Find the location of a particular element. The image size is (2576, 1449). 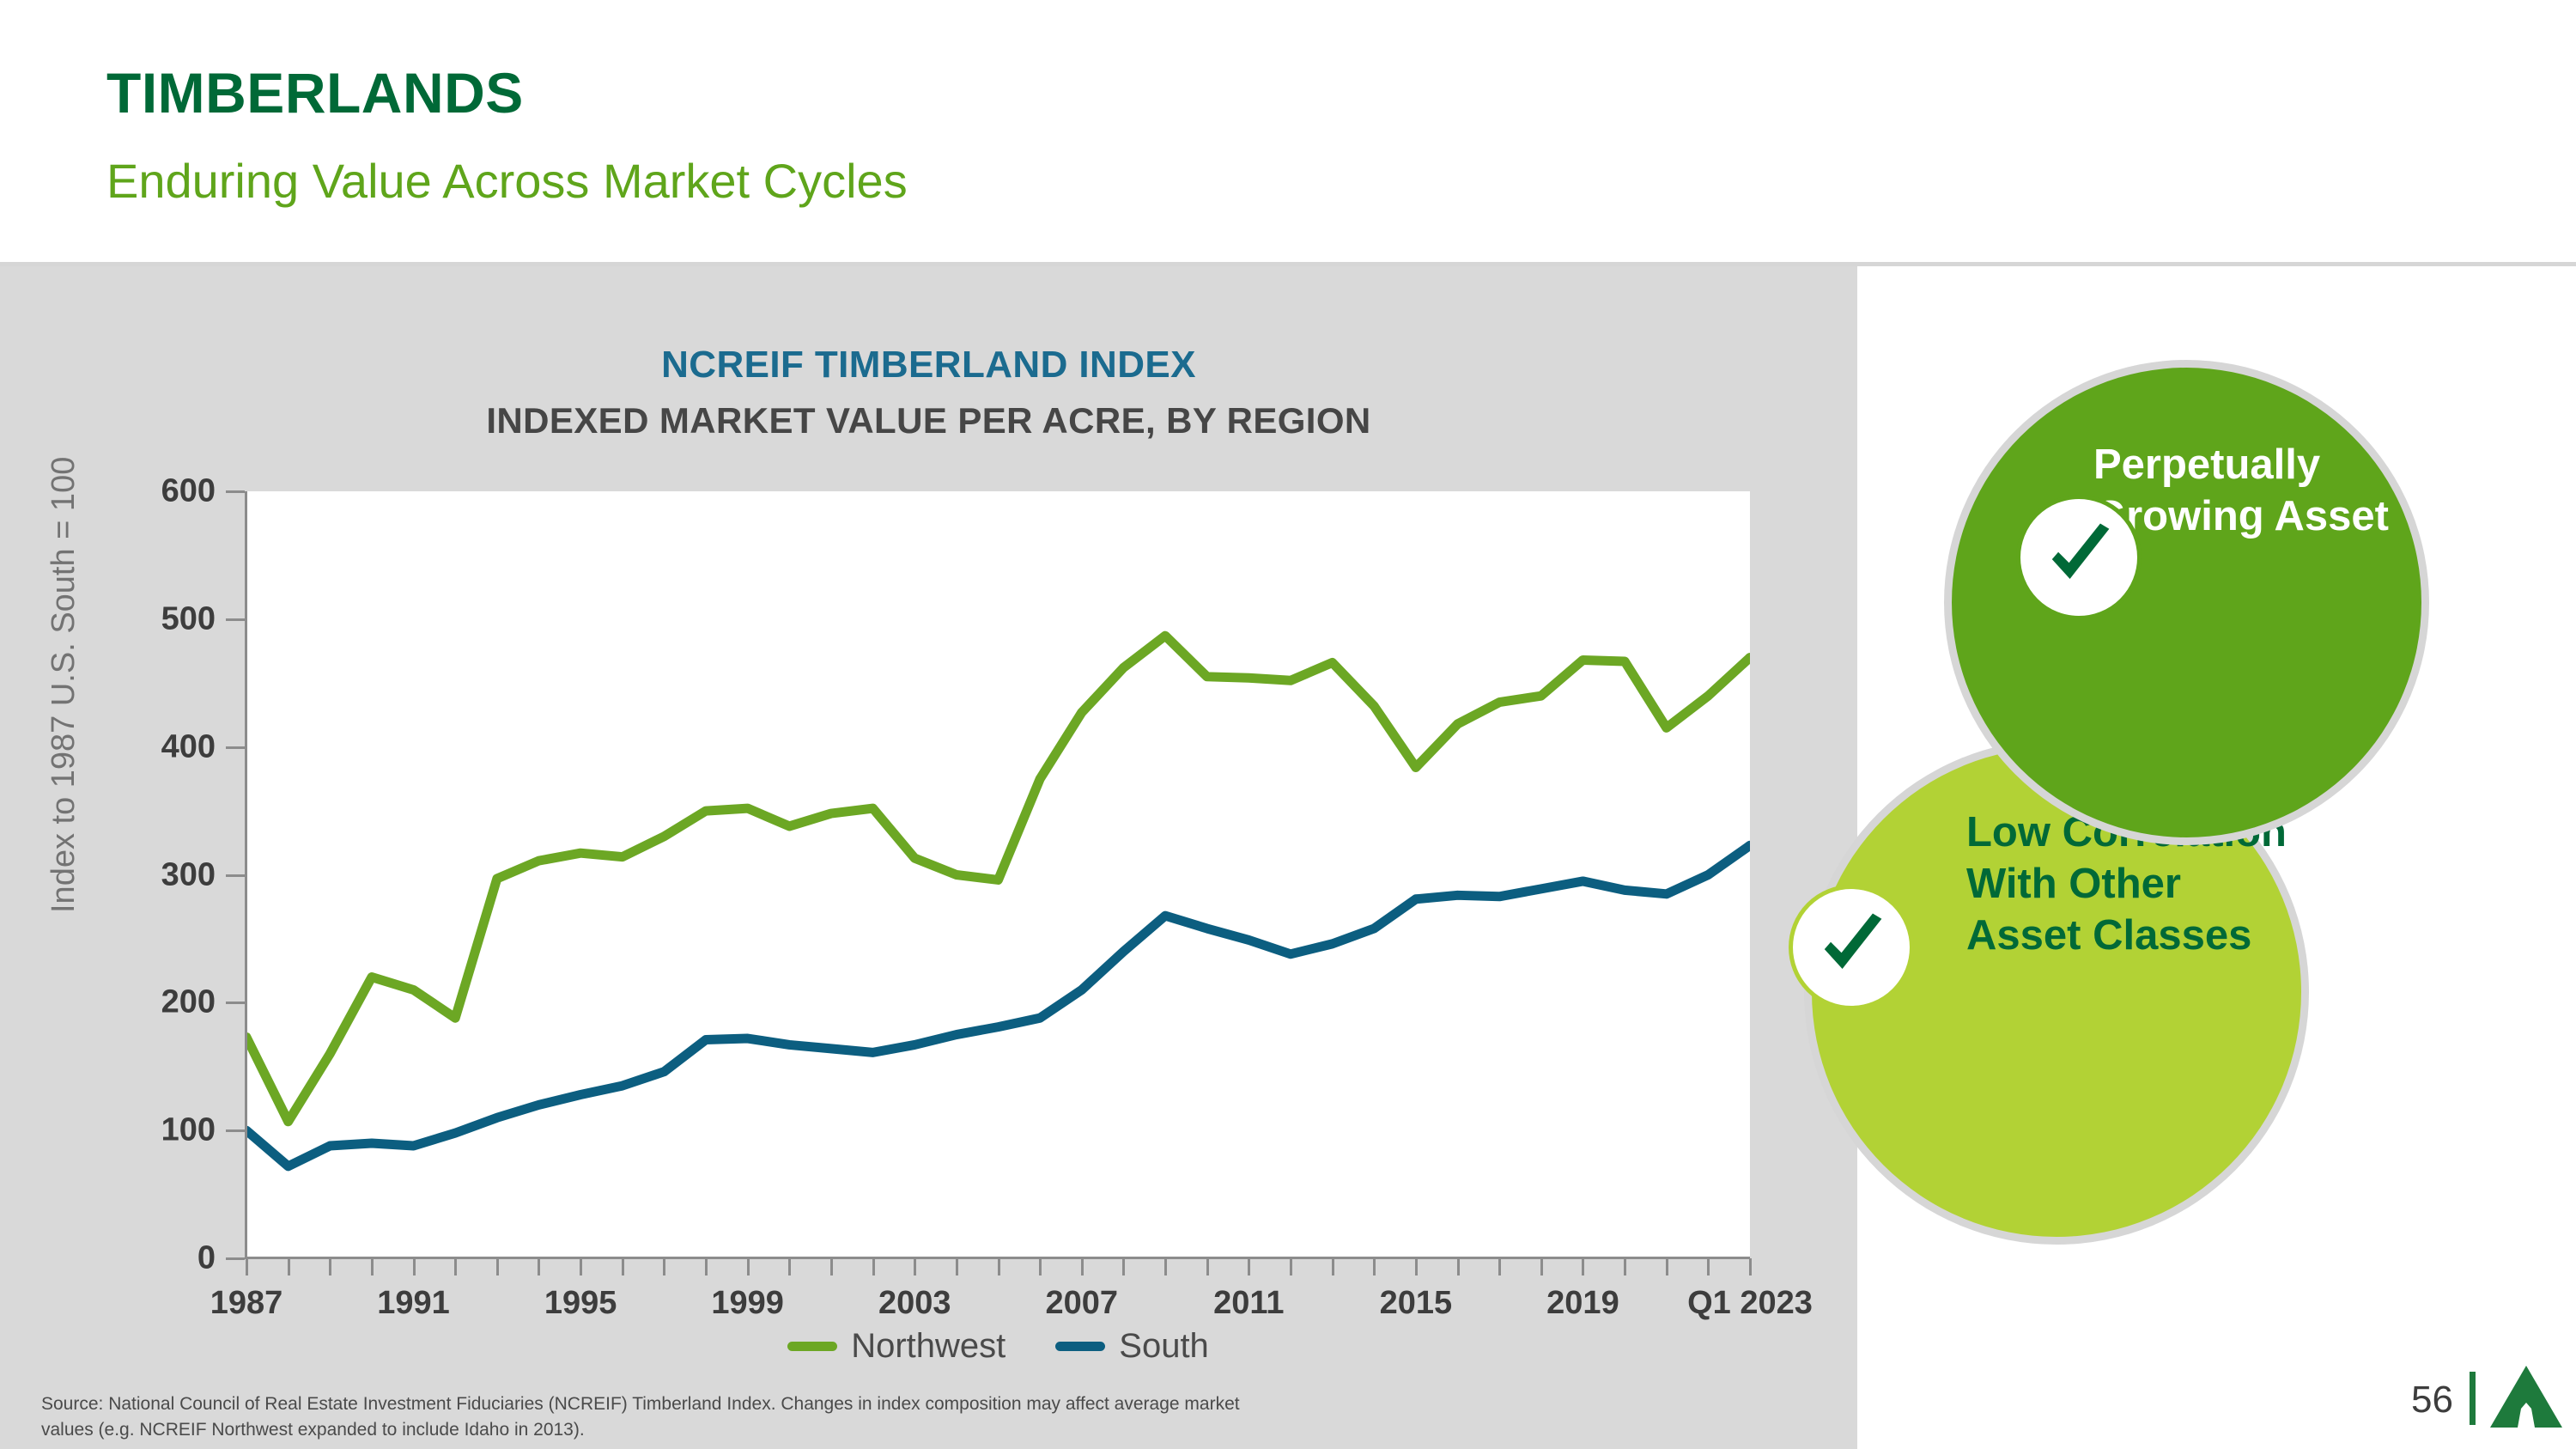

page-subtitle: Enduring Value Across Market Cycles is located at coordinates (507, 181).